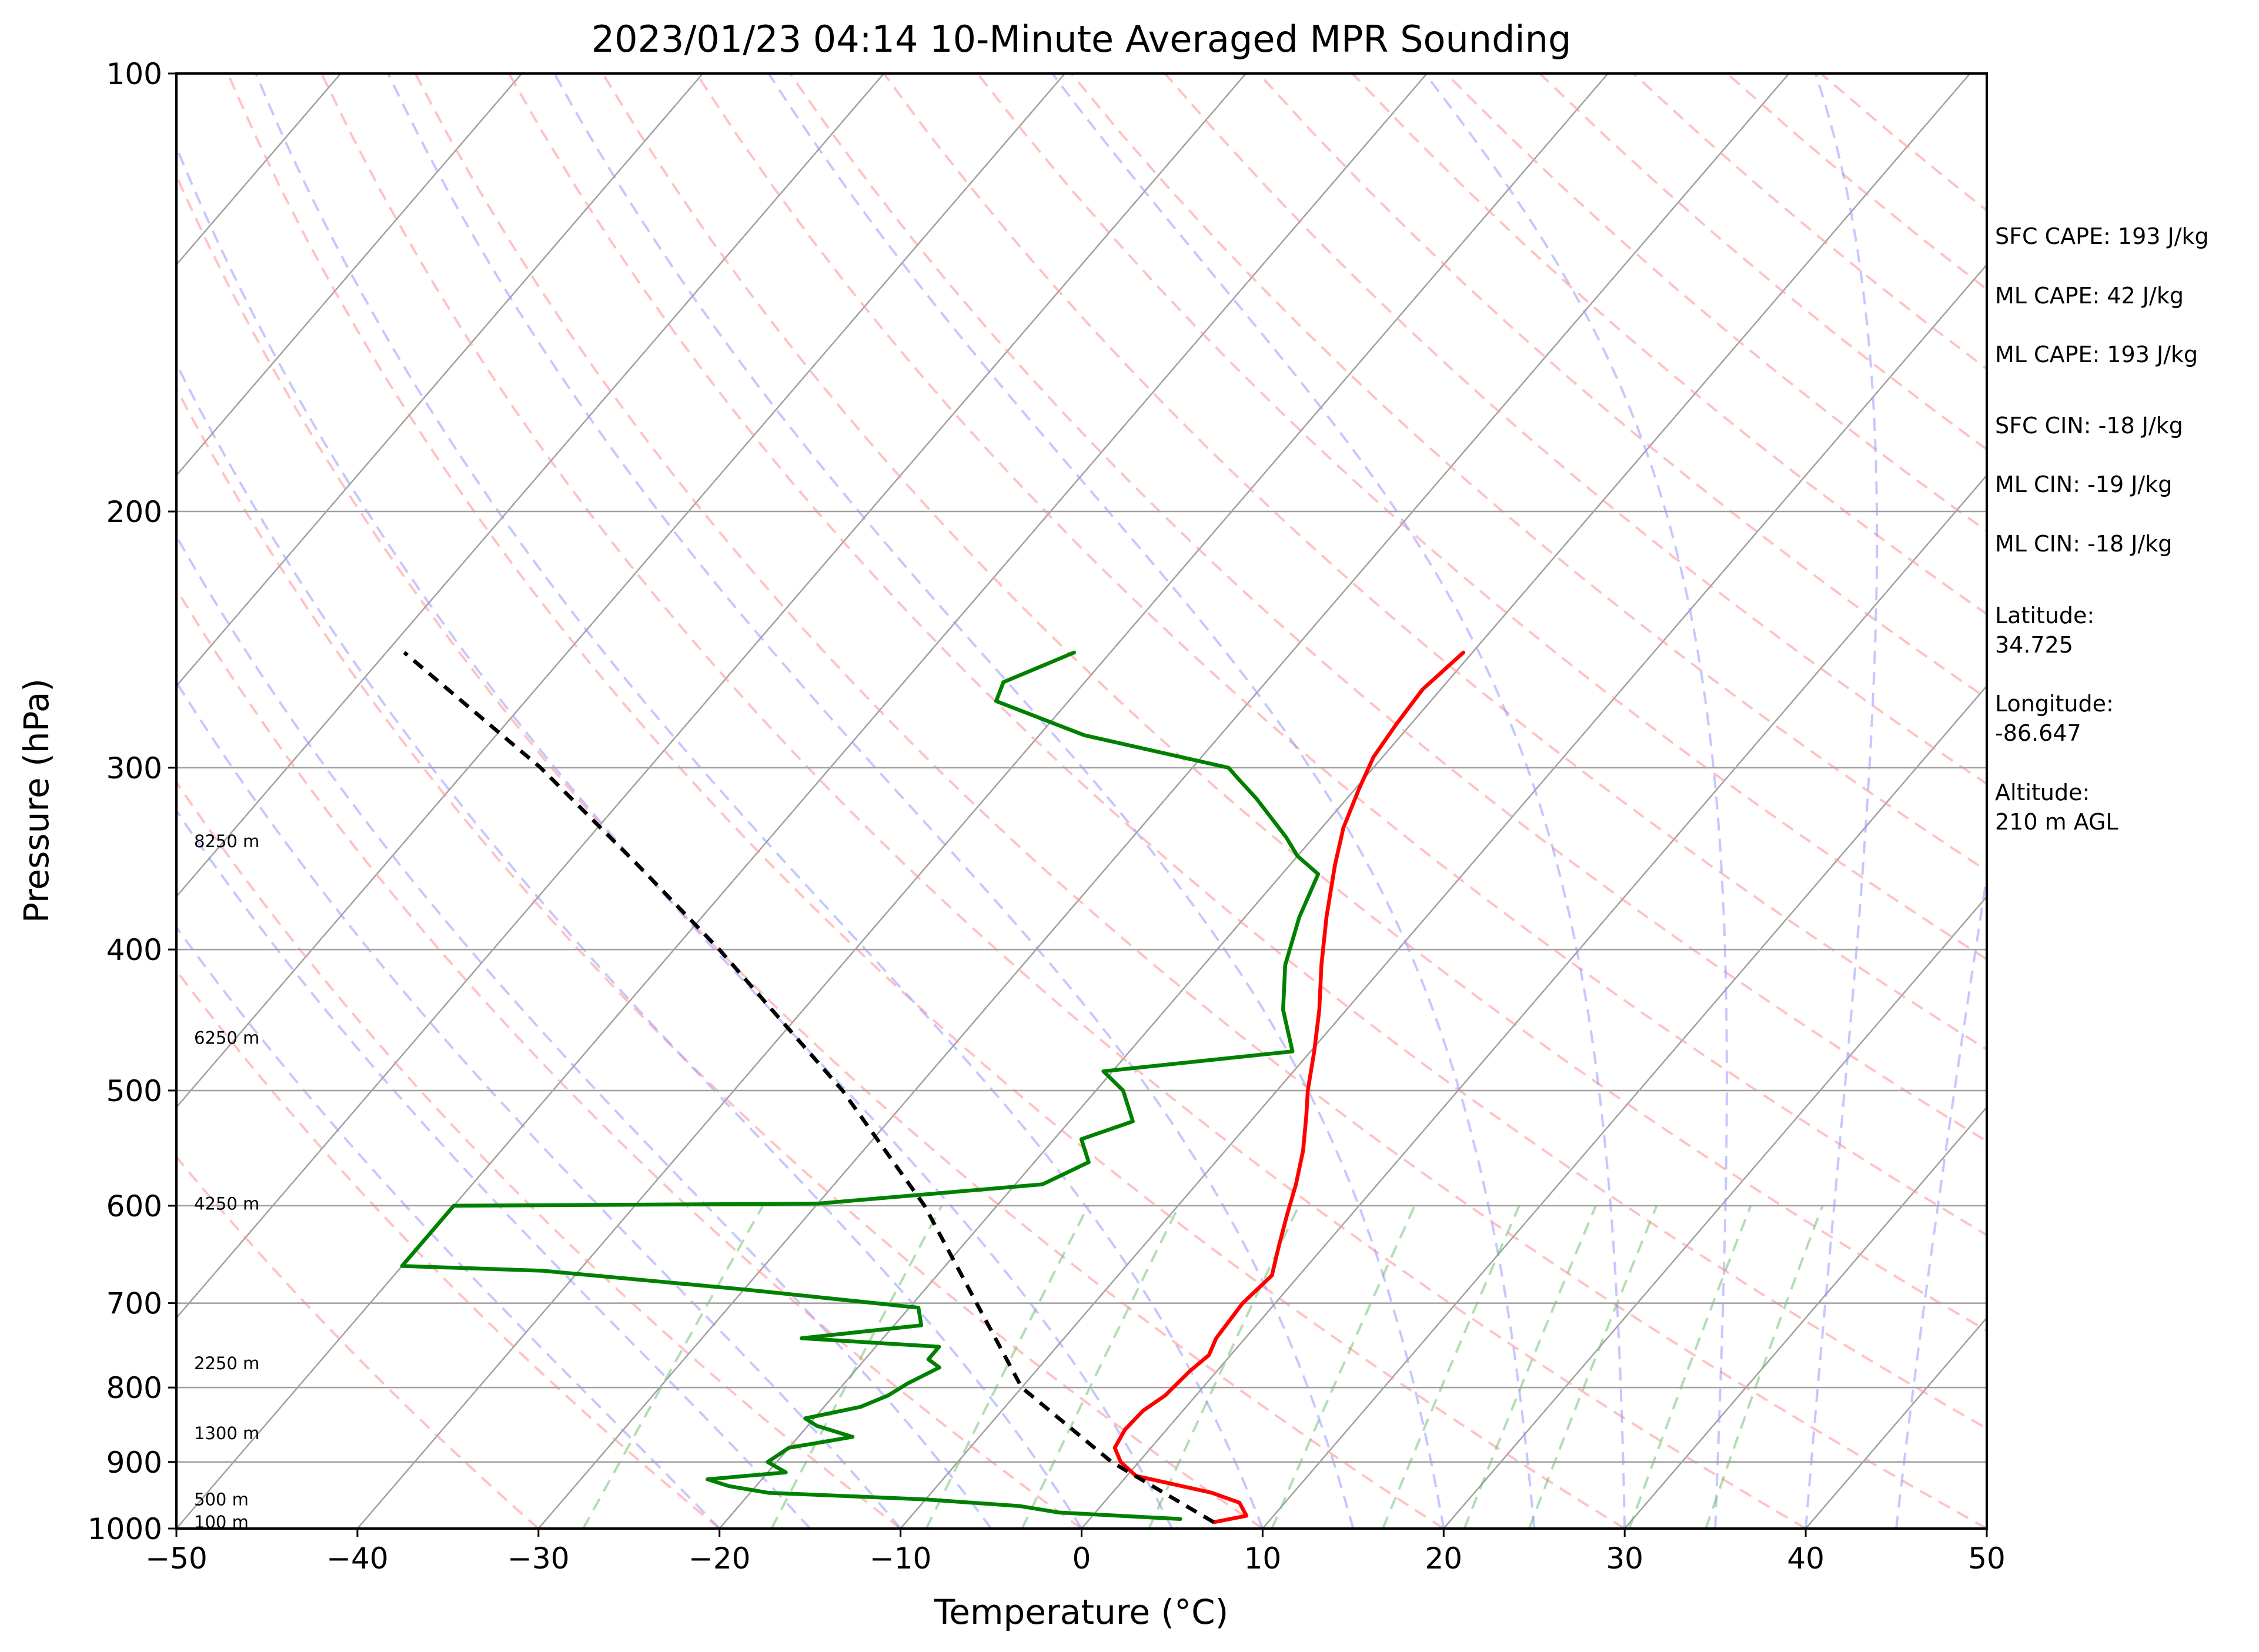 This screenshot has height=1652, width=2259. What do you see at coordinates (134, 1091) in the screenshot?
I see `y-tick-label: 500` at bounding box center [134, 1091].